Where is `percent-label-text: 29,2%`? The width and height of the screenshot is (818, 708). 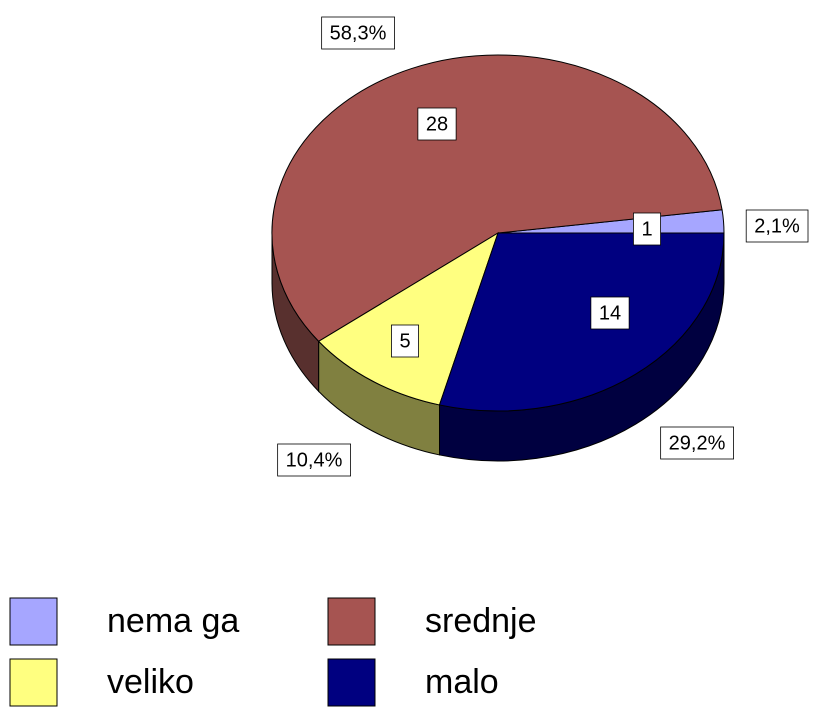 percent-label-text: 29,2% is located at coordinates (697, 443).